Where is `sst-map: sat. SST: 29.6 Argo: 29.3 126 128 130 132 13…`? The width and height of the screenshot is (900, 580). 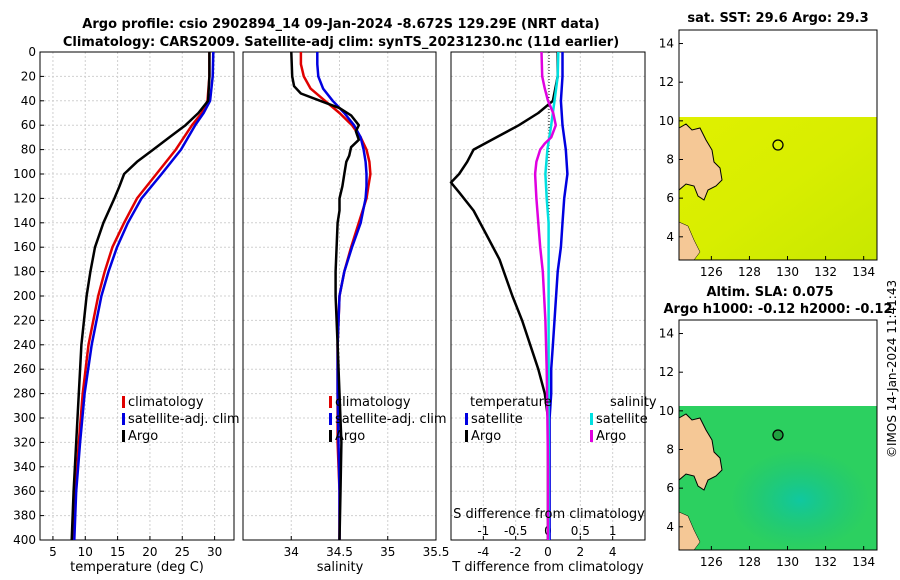 sst-map: sat. SST: 29.6 Argo: 29.3 126 128 130 132 13… is located at coordinates (768, 145).